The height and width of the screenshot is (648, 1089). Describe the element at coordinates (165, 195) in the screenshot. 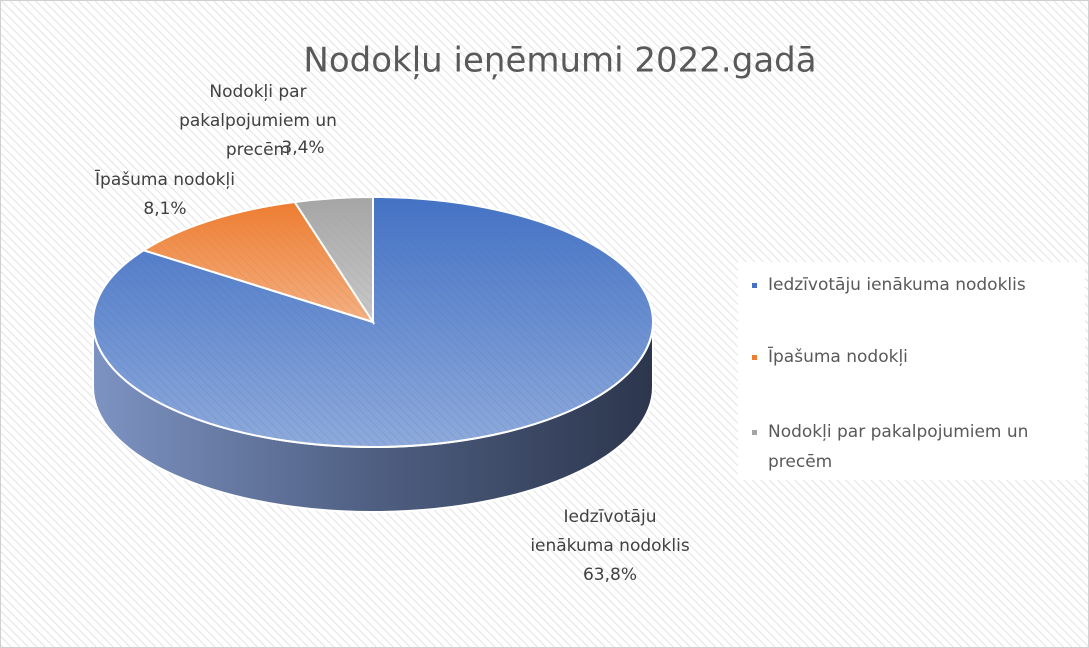

I see `data-label: Īpašuma nodokļi 8,1%` at that location.